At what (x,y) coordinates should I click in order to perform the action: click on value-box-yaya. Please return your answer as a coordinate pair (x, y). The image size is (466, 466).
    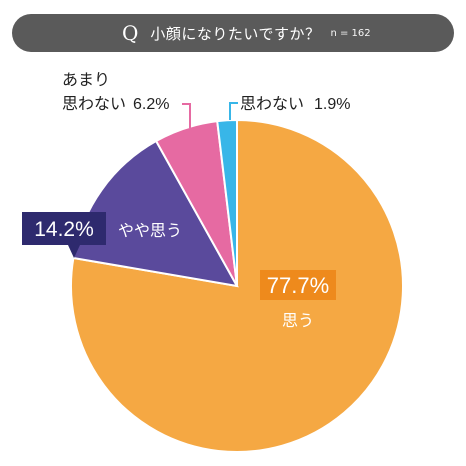
    Looking at the image, I should click on (64, 235).